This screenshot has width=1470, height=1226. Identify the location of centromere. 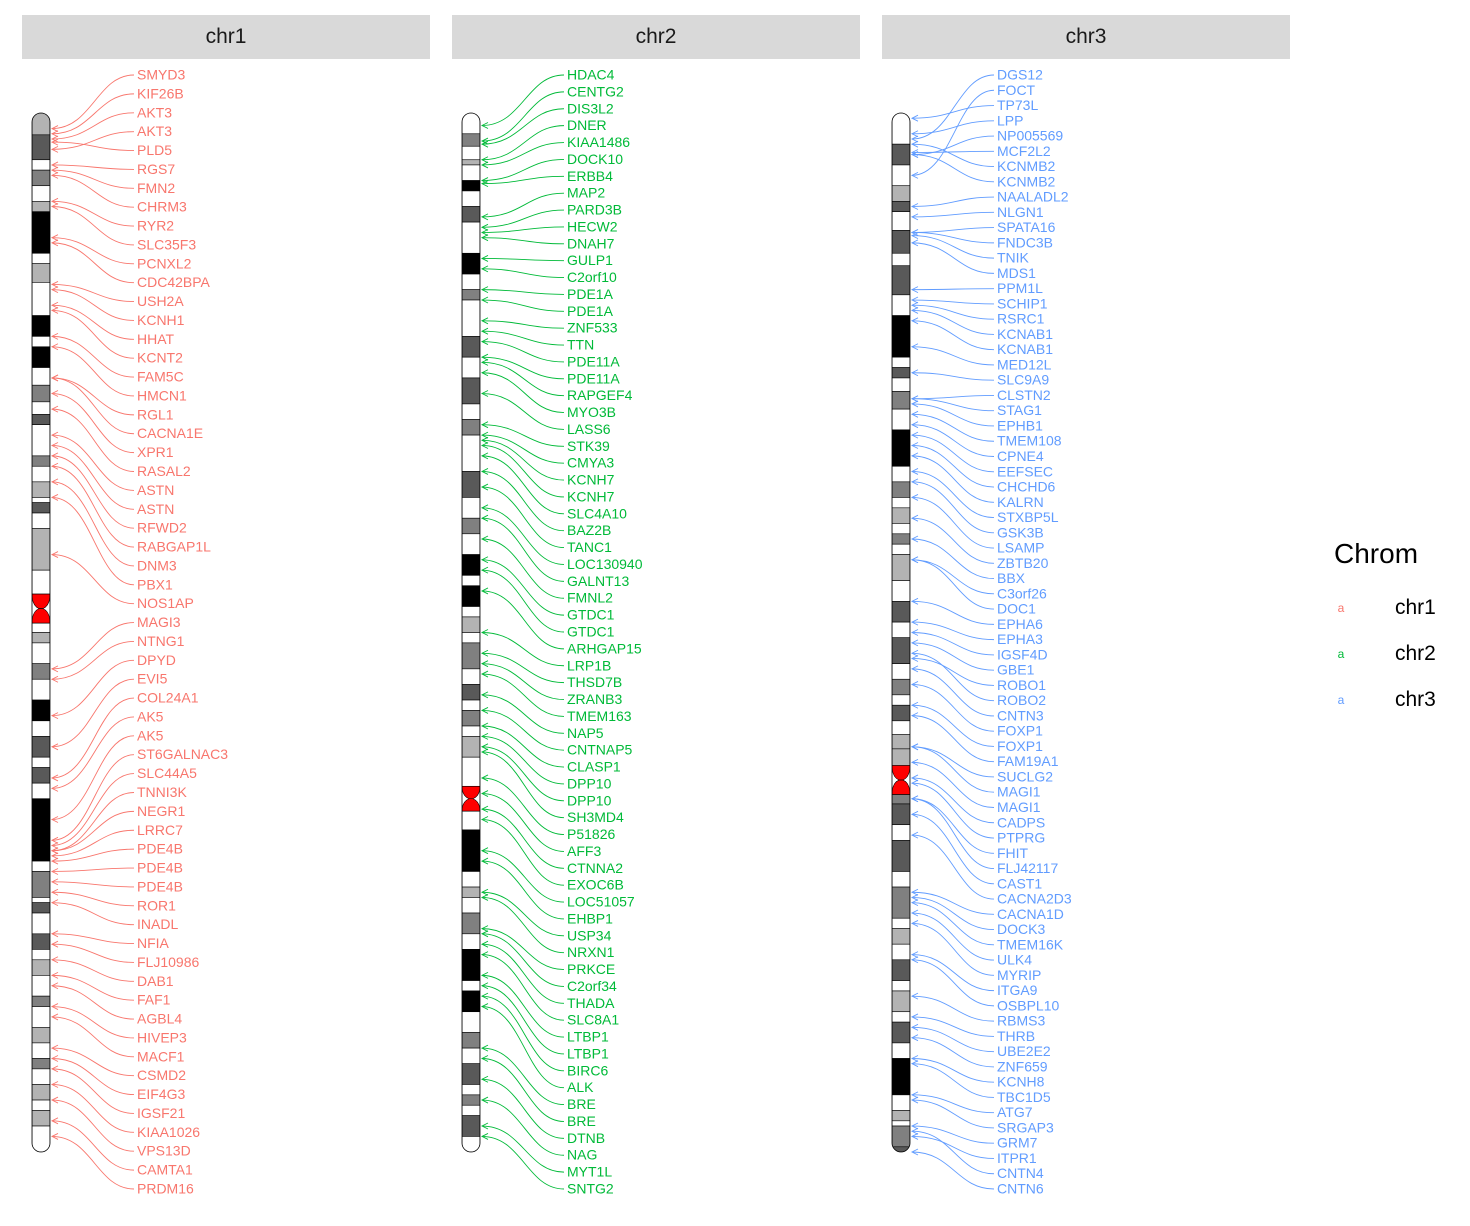
(41, 601).